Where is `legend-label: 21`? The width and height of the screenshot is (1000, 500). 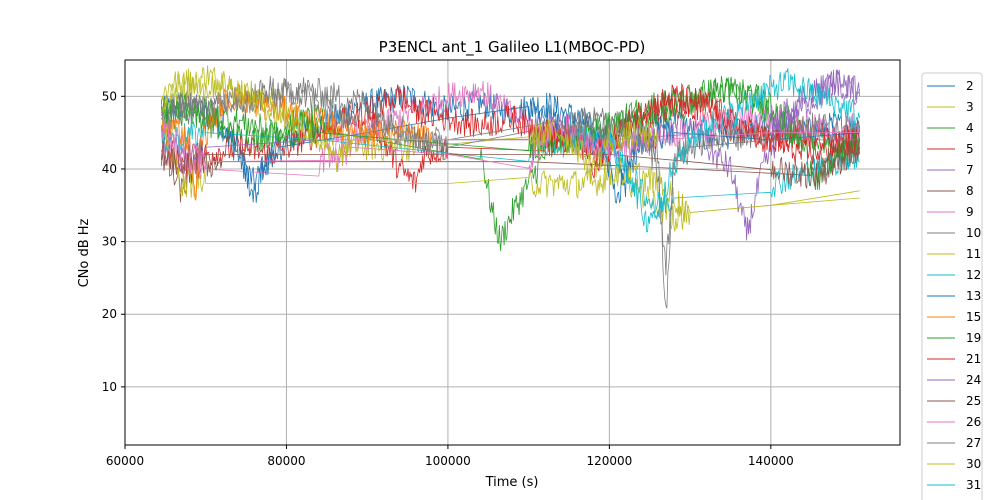 legend-label: 21 is located at coordinates (973, 359).